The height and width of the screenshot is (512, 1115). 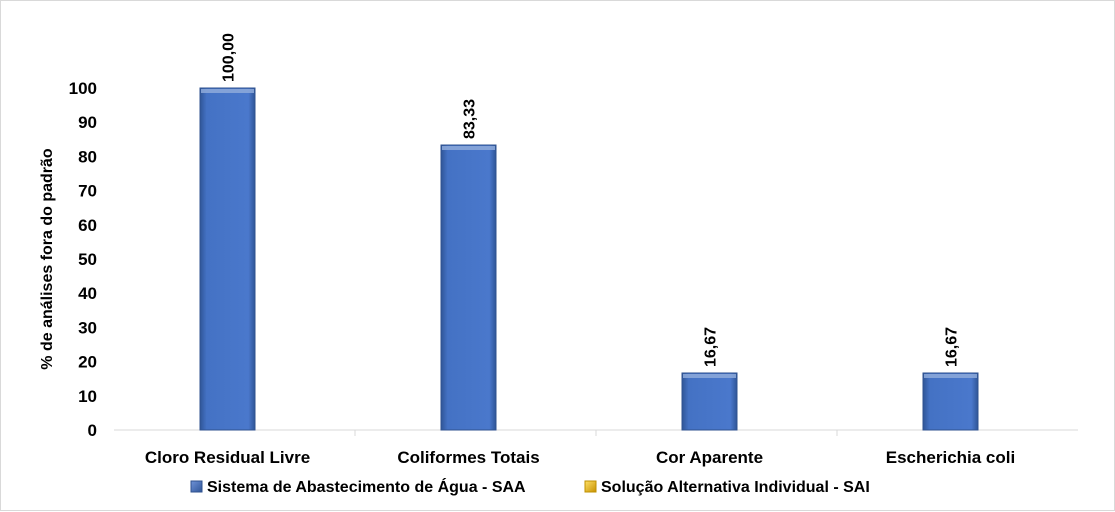 I want to click on y-tick-label: 20, so click(x=87, y=362).